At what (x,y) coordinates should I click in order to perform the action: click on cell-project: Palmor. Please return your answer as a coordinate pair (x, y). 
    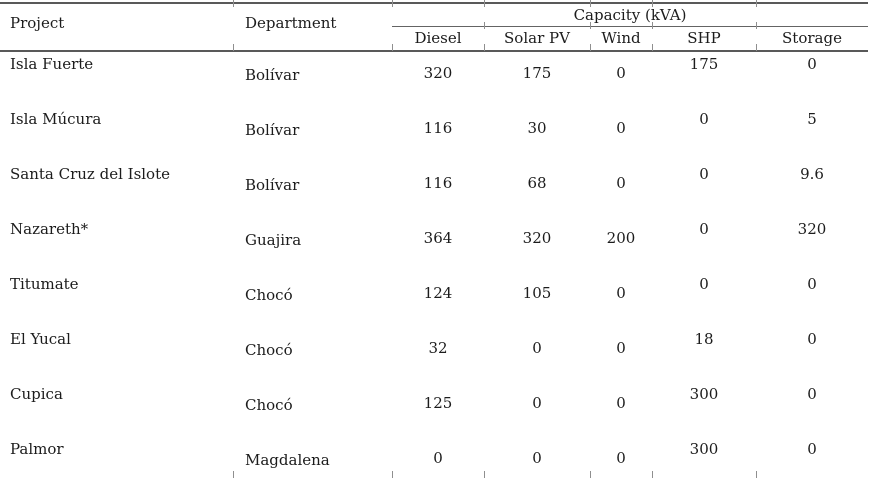
    Looking at the image, I should click on (37, 449).